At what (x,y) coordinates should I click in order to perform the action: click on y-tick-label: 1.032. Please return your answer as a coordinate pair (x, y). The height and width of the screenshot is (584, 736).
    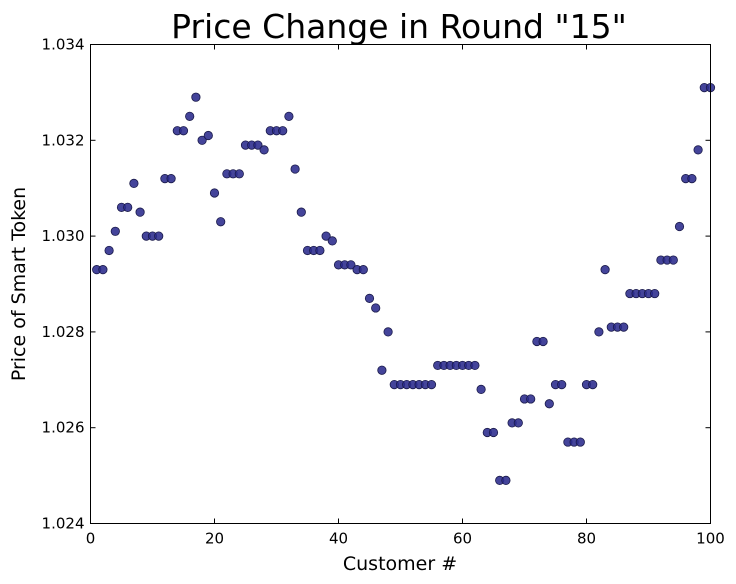
    Looking at the image, I should click on (63, 140).